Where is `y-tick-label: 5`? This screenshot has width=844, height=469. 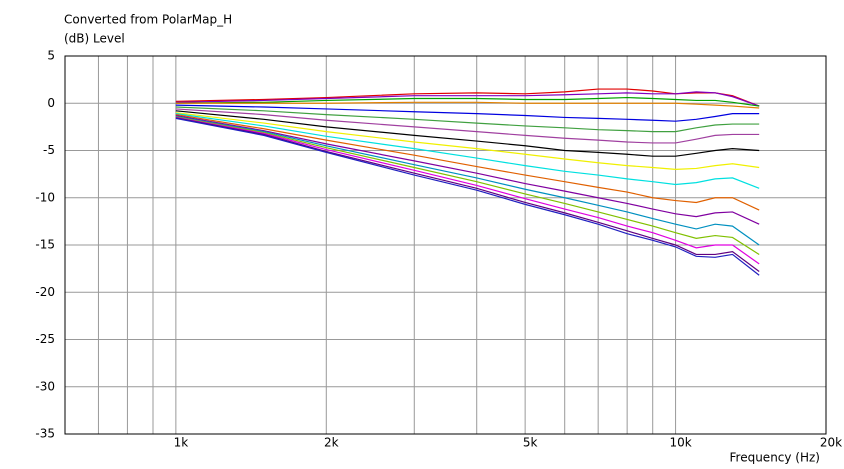 y-tick-label: 5 is located at coordinates (51, 56).